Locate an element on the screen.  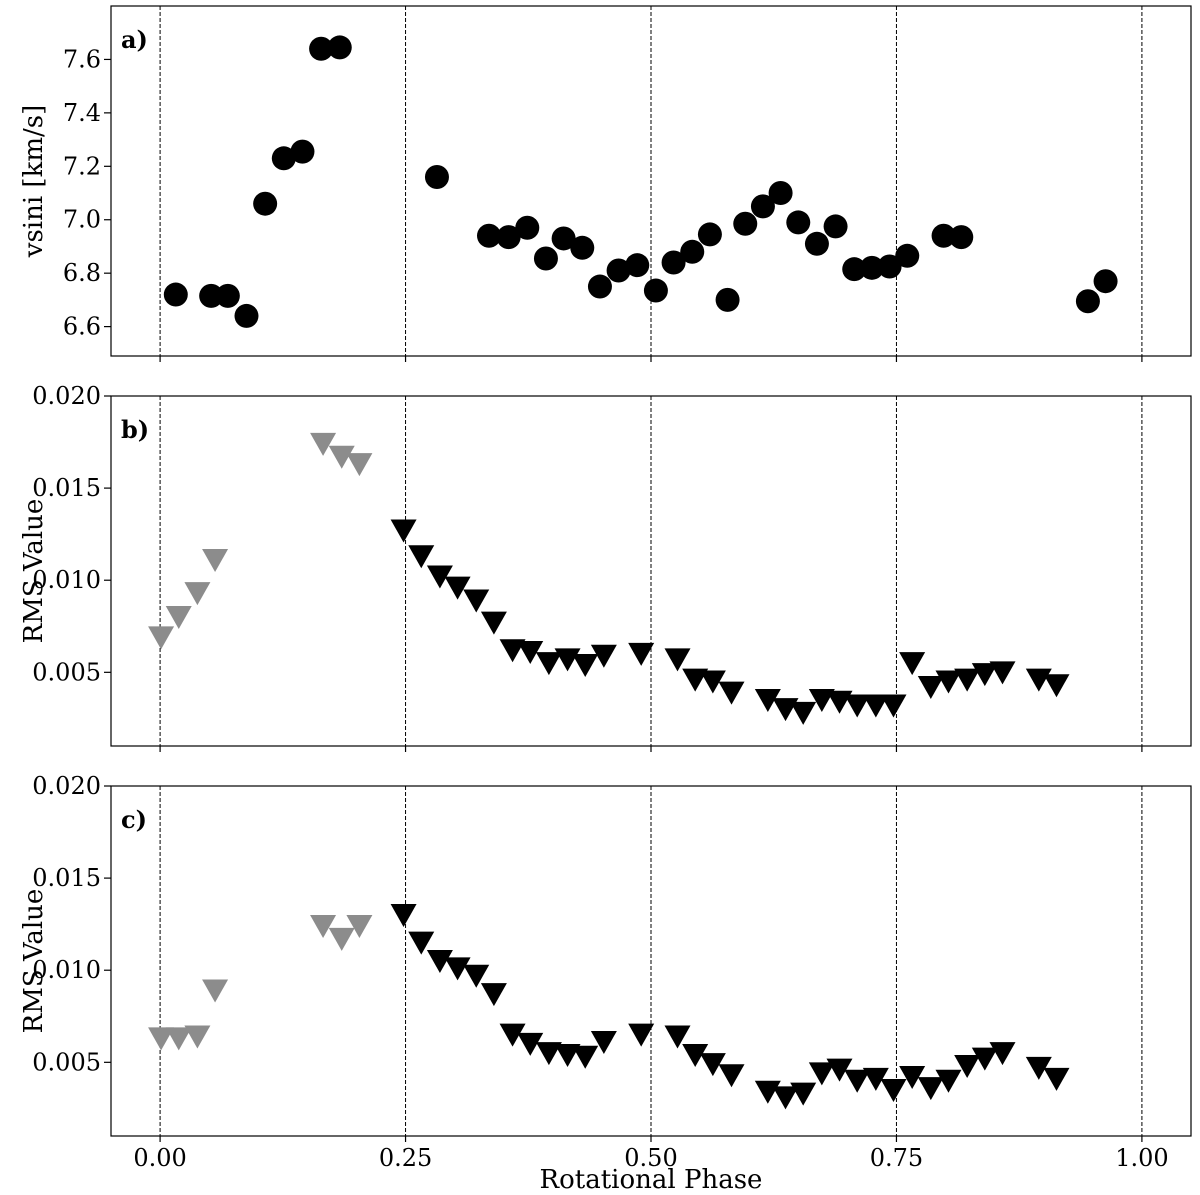
panel-label: c) is located at coordinates (134, 819).